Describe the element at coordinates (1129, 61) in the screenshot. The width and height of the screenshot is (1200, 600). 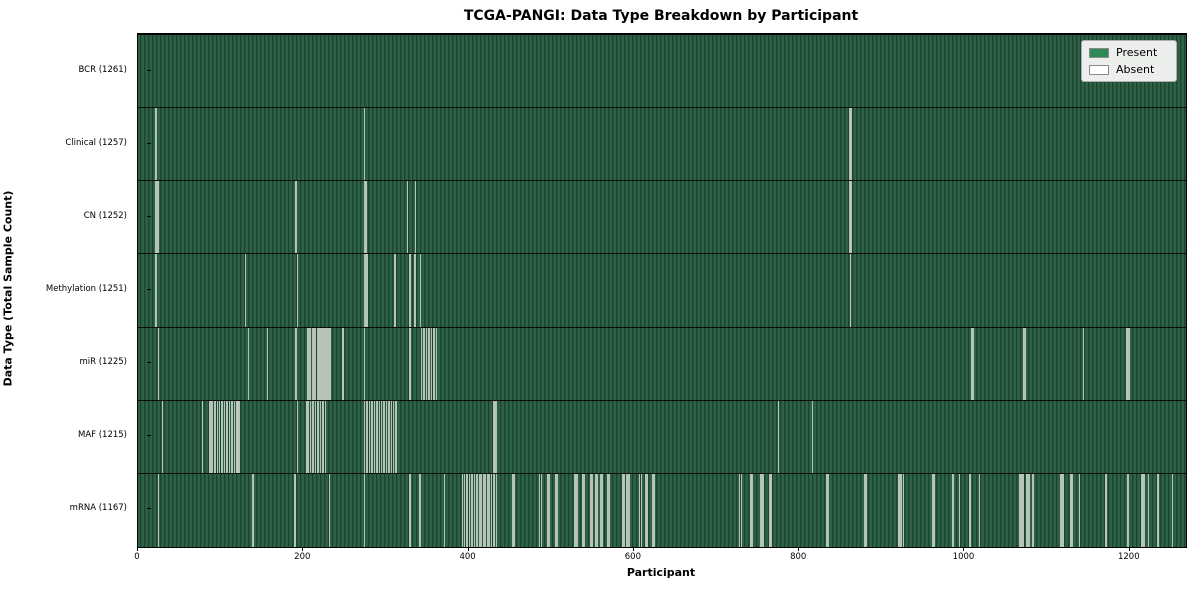
I see `legend: Present Absent` at that location.